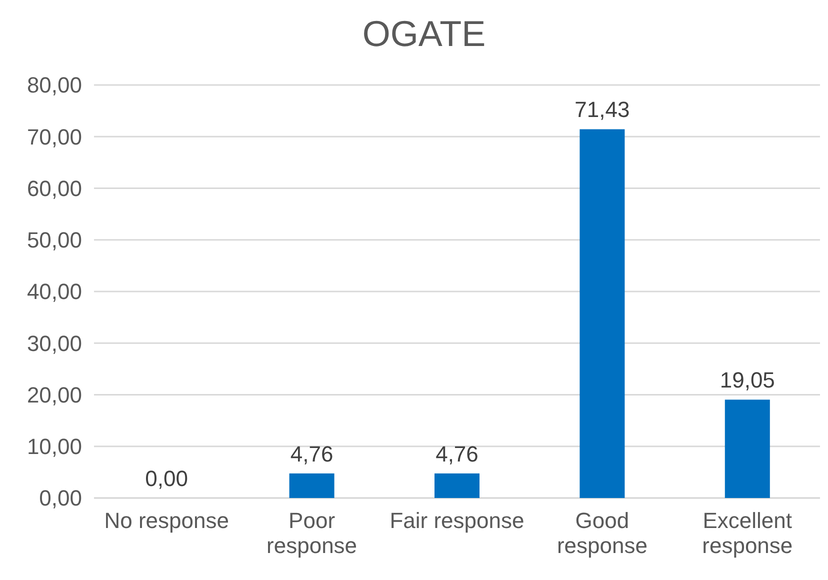 This screenshot has height=580, width=828. What do you see at coordinates (166, 478) in the screenshot?
I see `data-label: 0,00` at bounding box center [166, 478].